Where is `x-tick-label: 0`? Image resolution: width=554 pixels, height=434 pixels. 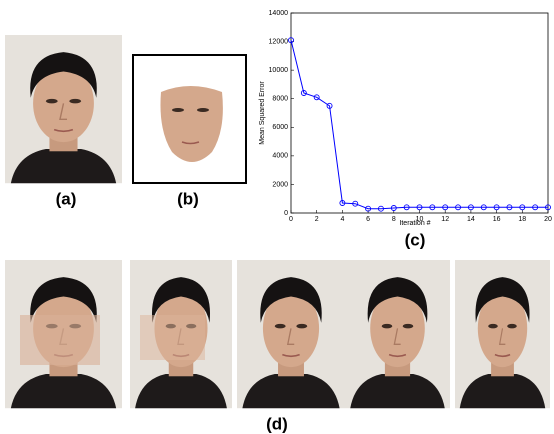 x-tick-label: 0 is located at coordinates (291, 219).